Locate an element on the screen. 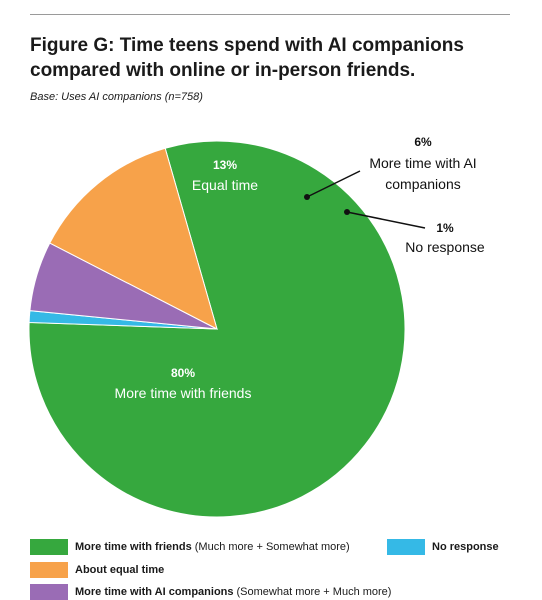 This screenshot has height=600, width=542. slice-label-ai-line2: companions is located at coordinates (423, 184).